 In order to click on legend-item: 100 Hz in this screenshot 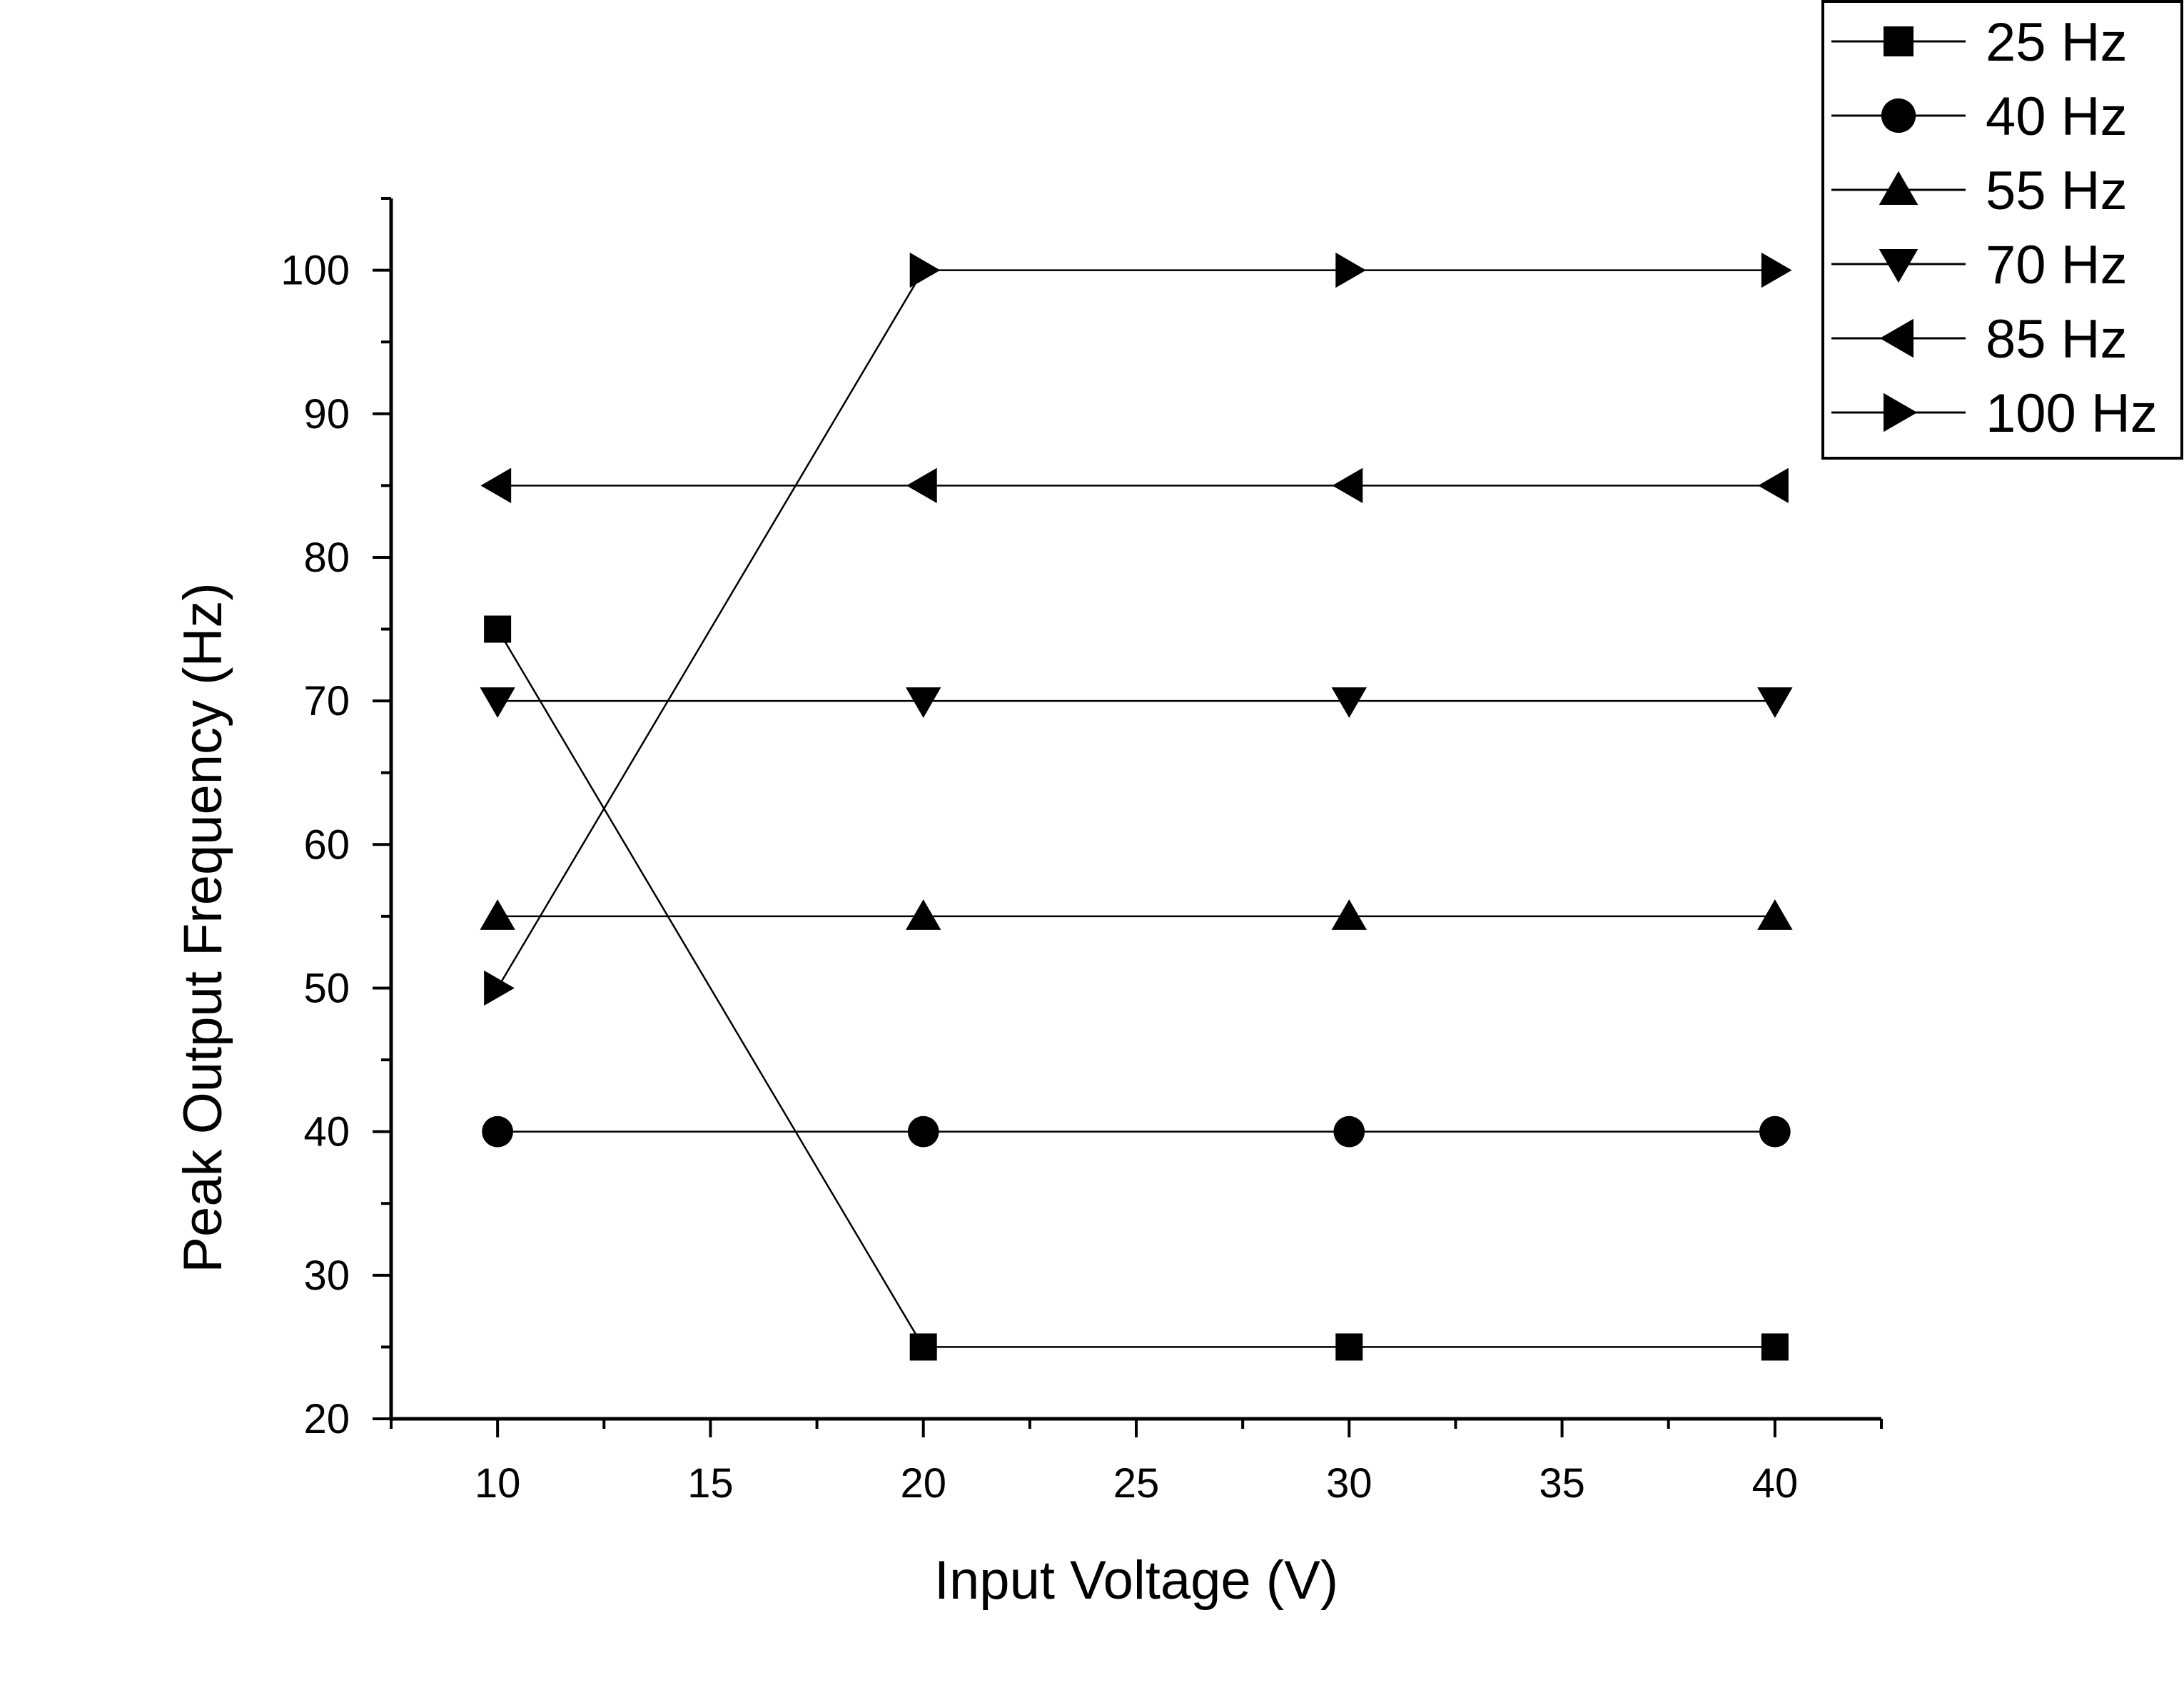, I will do `click(1994, 413)`.